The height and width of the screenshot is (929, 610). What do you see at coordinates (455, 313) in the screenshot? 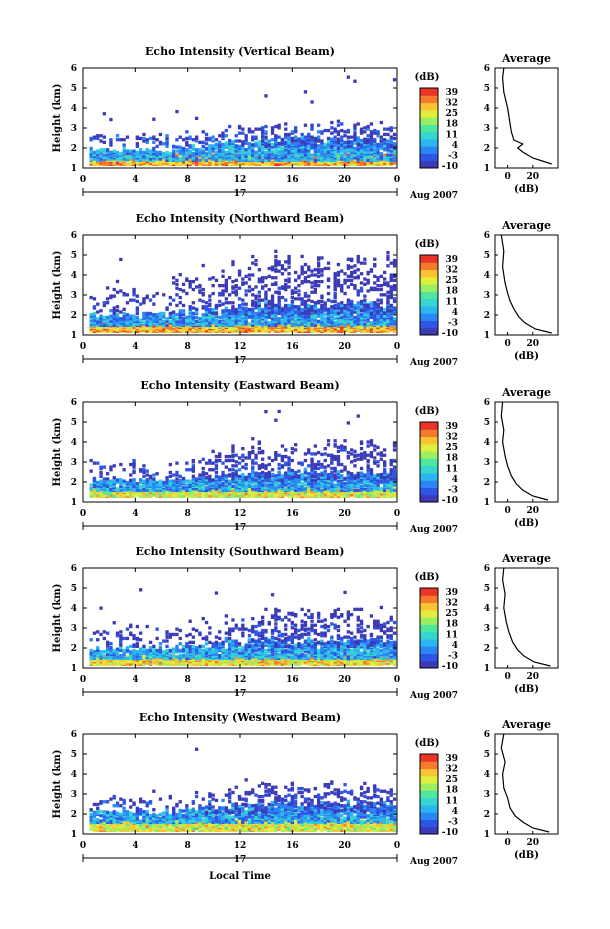
I see `colorbar-tick-label: 4` at bounding box center [455, 313].